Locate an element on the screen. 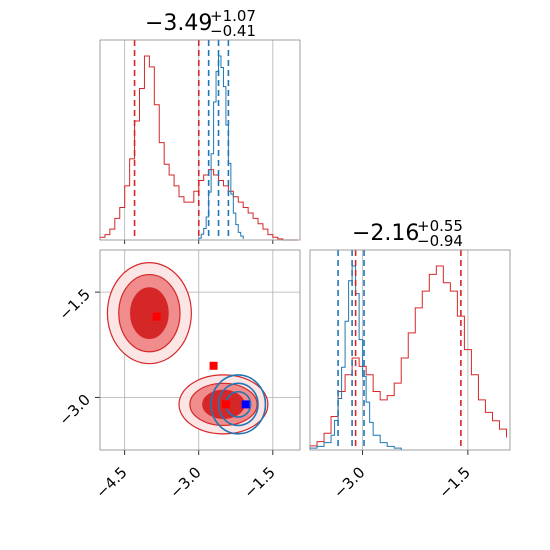 The width and height of the screenshot is (550, 550). right-frame is located at coordinates (410, 350).